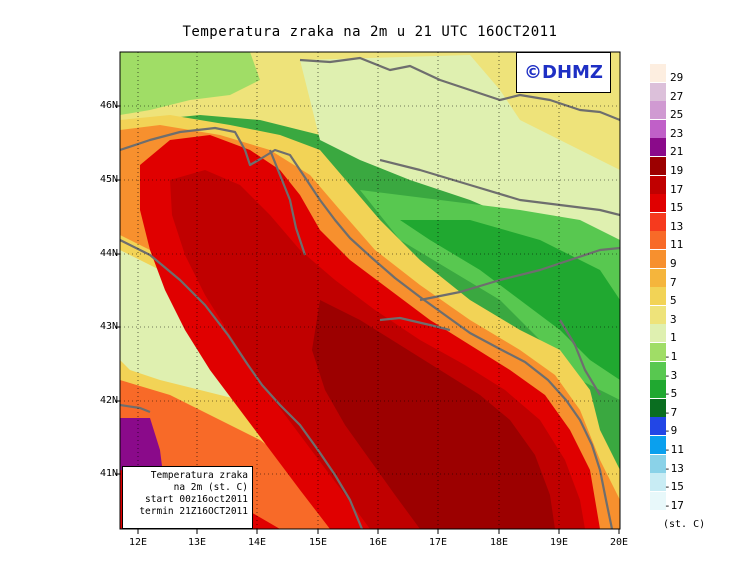  What do you see at coordinates (674, 487) in the screenshot?
I see `legend-label: -15` at bounding box center [674, 487].